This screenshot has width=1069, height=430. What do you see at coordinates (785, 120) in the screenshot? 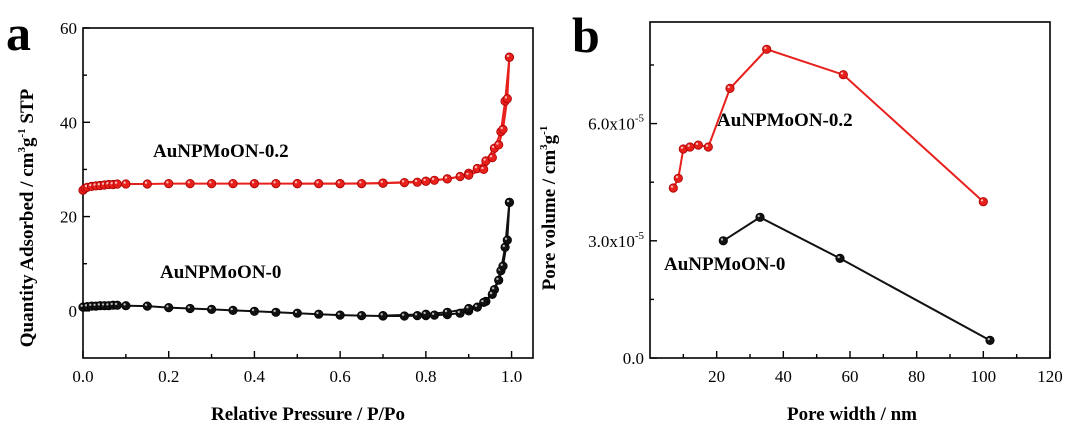
I see `series-label-aunpmoon-0.2-b: AuNPMoON-0.2` at bounding box center [785, 120].